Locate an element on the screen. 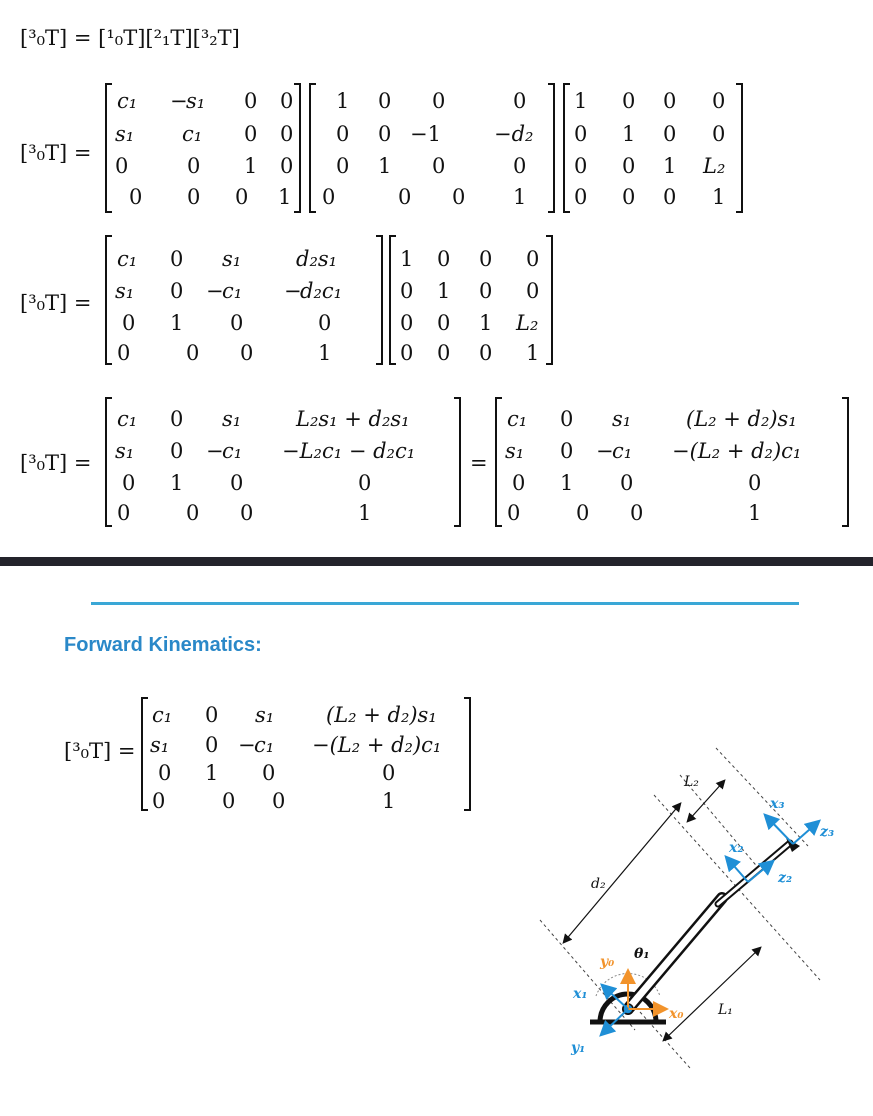  robot-link is located at coordinates (711, 926).